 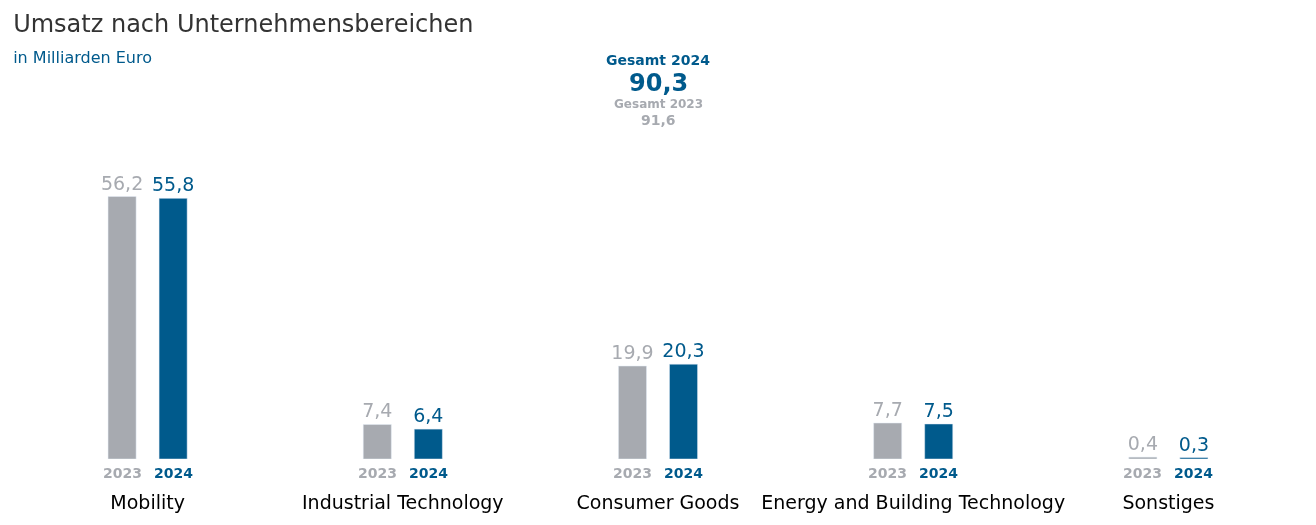 What do you see at coordinates (1194, 443) in the screenshot?
I see `data-label: 0,3` at bounding box center [1194, 443].